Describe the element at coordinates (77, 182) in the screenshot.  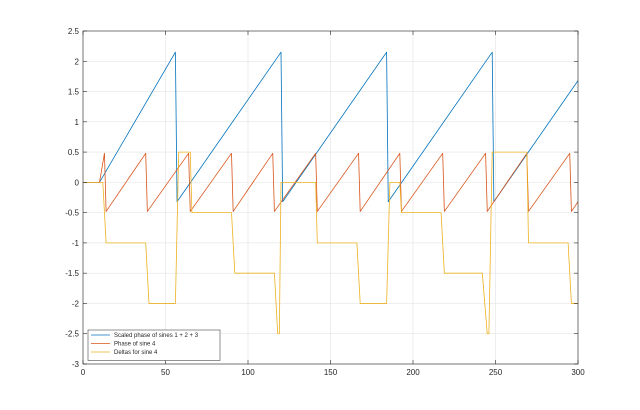
I see `y-tick-label: 0` at that location.